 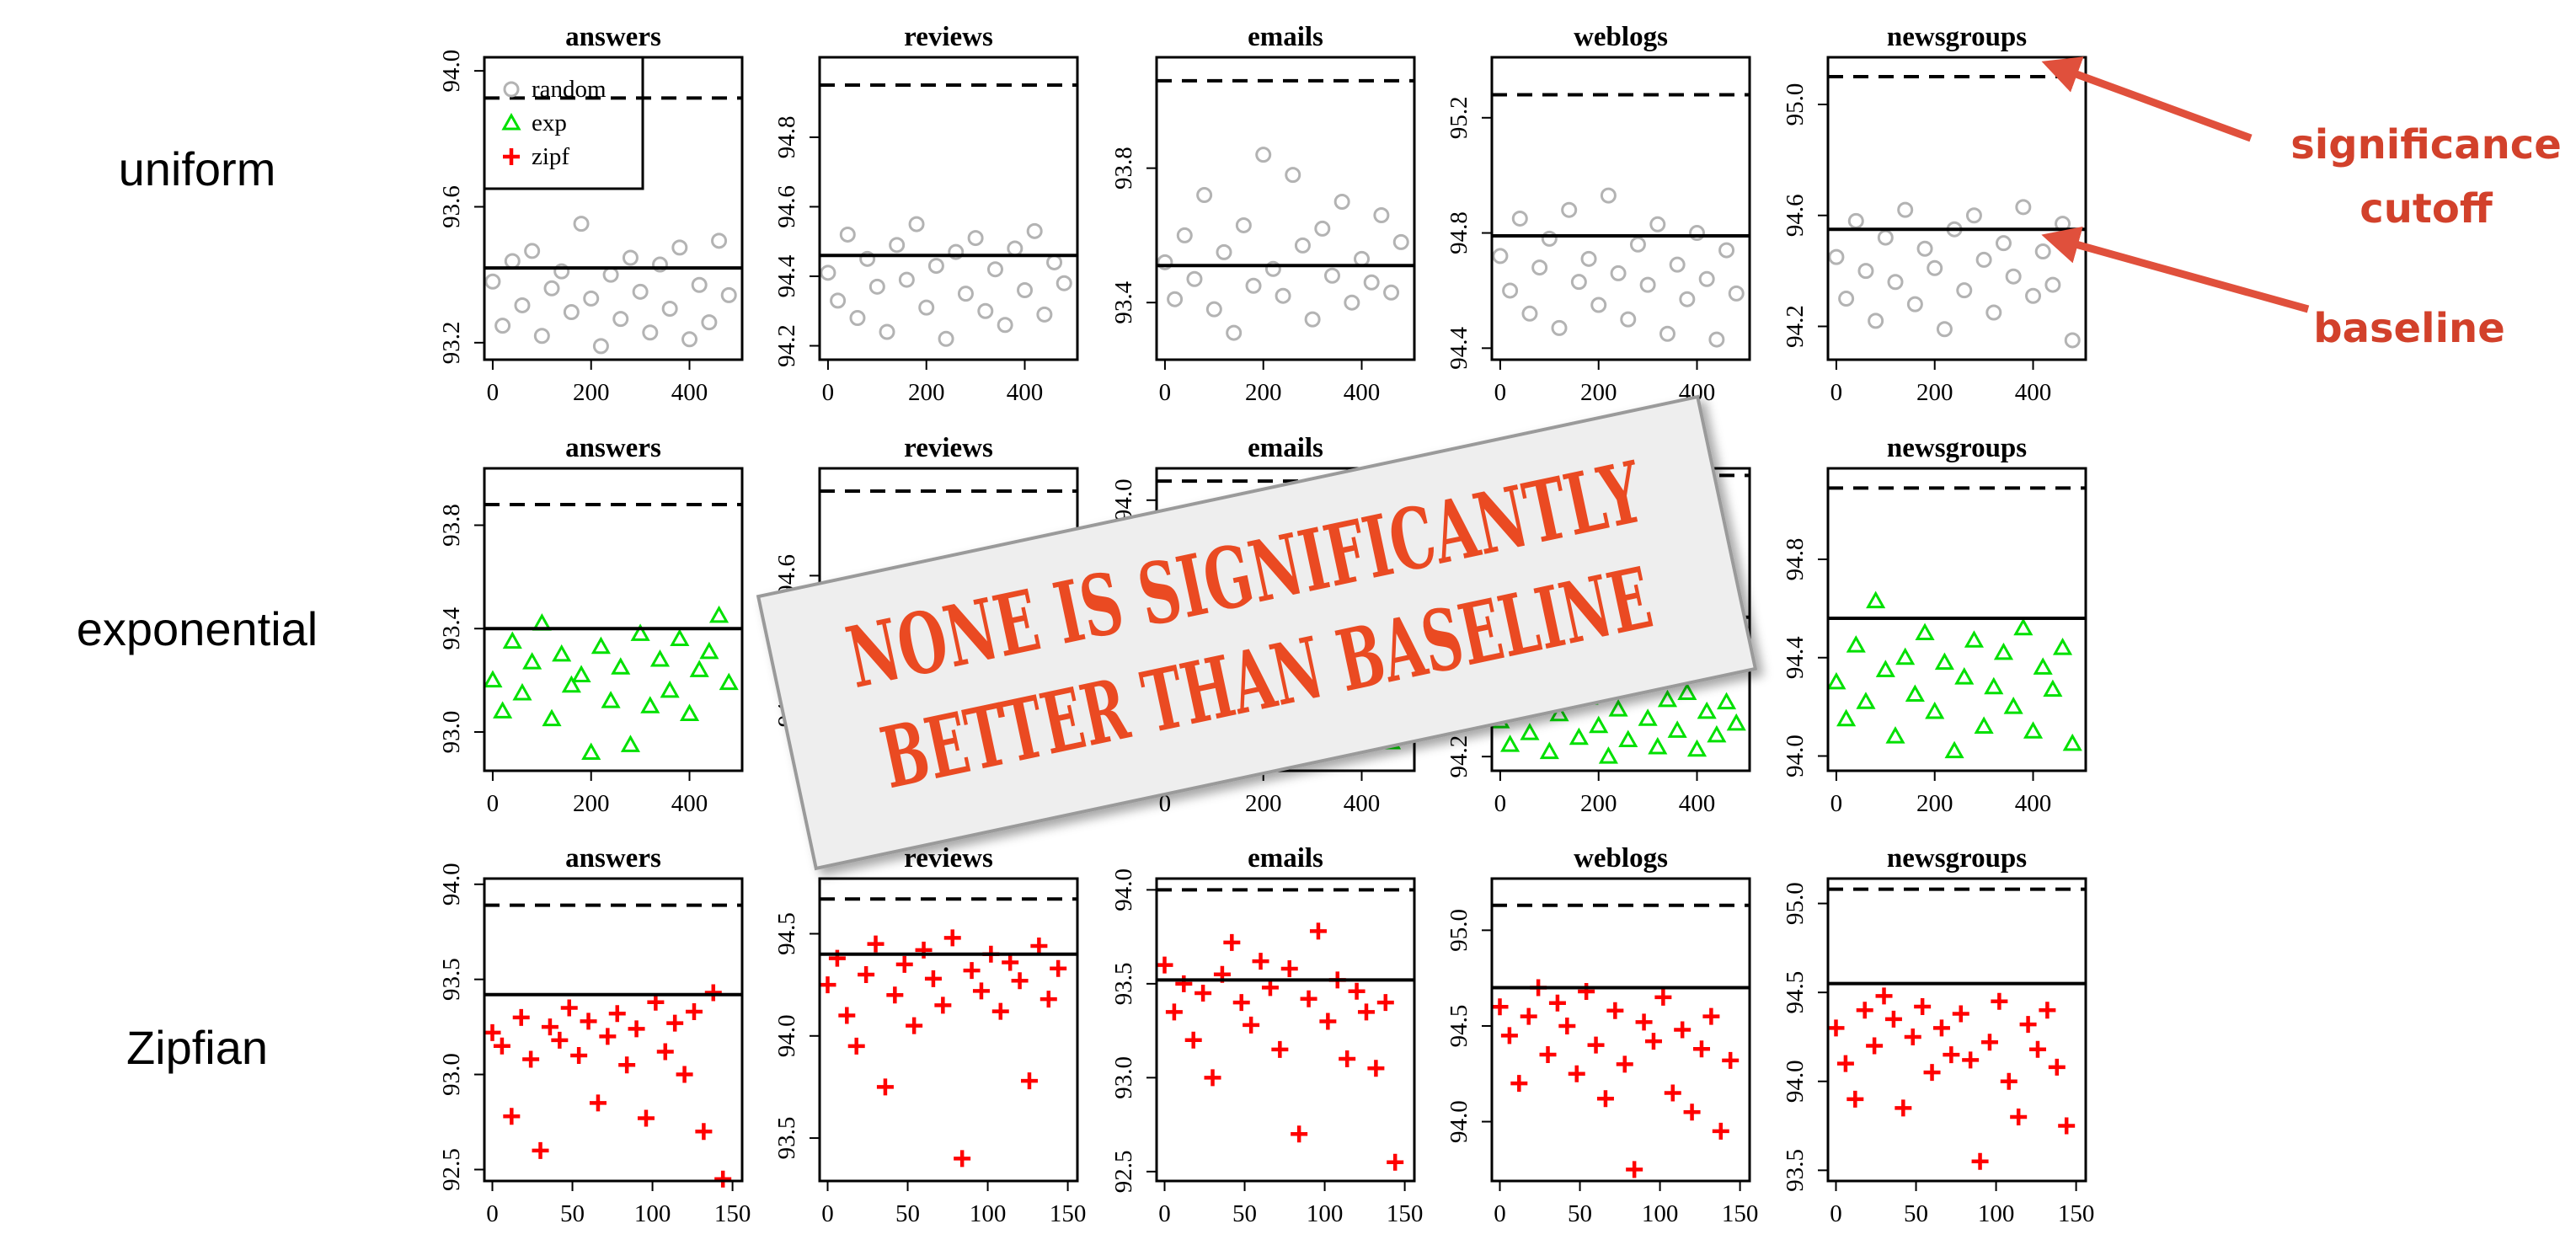 What do you see at coordinates (613, 448) in the screenshot?
I see `panel-title: answers` at bounding box center [613, 448].